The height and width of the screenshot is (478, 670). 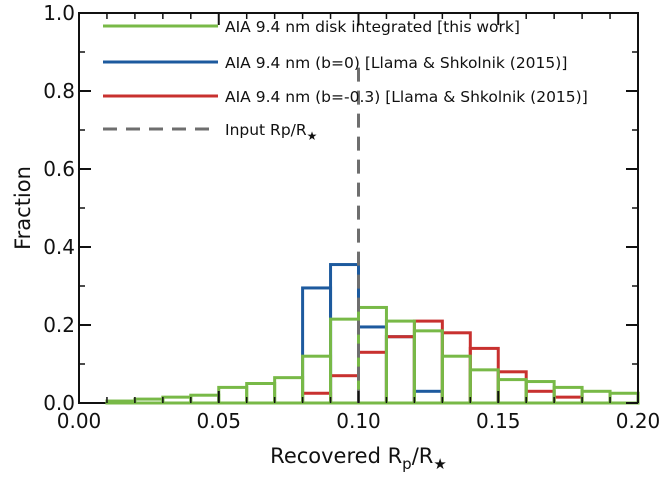 I want to click on x-tick-label-3: 0.10, so click(x=358, y=421).